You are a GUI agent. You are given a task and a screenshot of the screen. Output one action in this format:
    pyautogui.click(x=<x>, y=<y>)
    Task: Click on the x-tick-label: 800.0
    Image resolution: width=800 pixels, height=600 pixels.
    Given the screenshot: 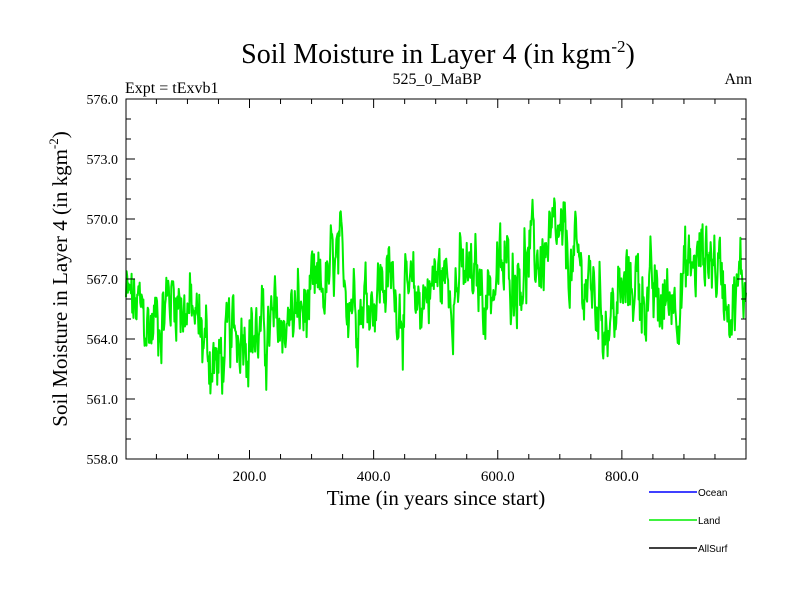 What is the action you would take?
    pyautogui.click(x=622, y=477)
    